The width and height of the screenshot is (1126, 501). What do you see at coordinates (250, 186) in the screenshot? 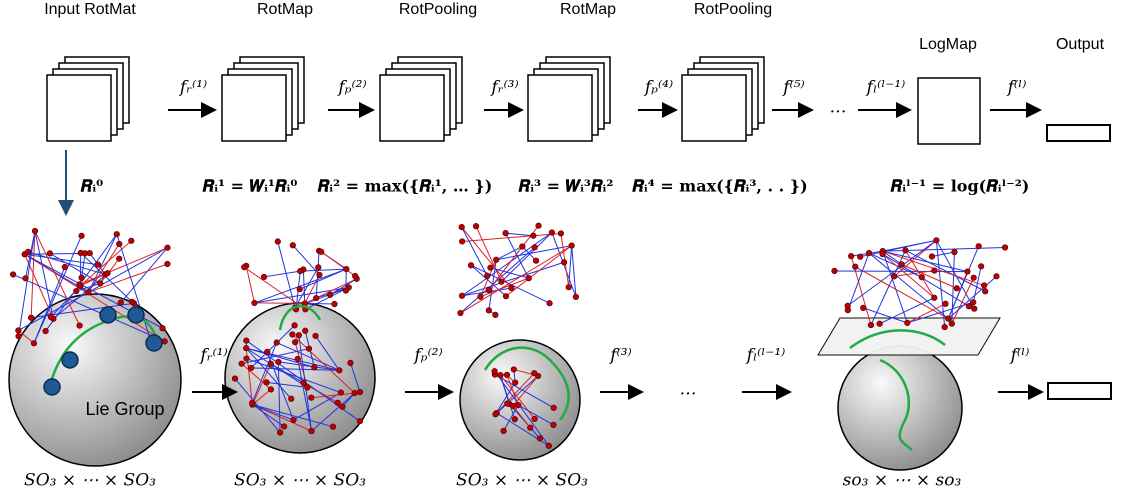
I see `equation: 𝑹ᵢ¹ = 𝑾ᵢ¹𝑹ᵢ⁰` at bounding box center [250, 186].